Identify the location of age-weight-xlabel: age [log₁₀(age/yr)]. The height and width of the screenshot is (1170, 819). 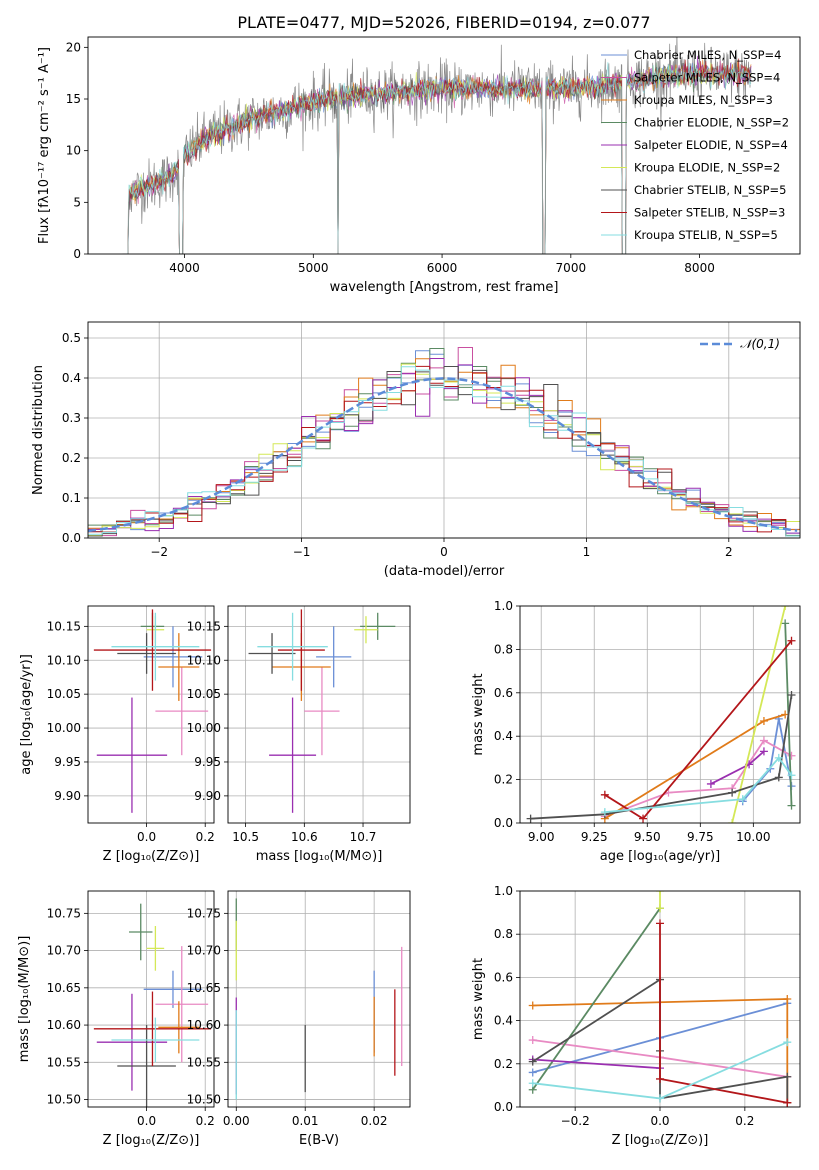
(660, 856).